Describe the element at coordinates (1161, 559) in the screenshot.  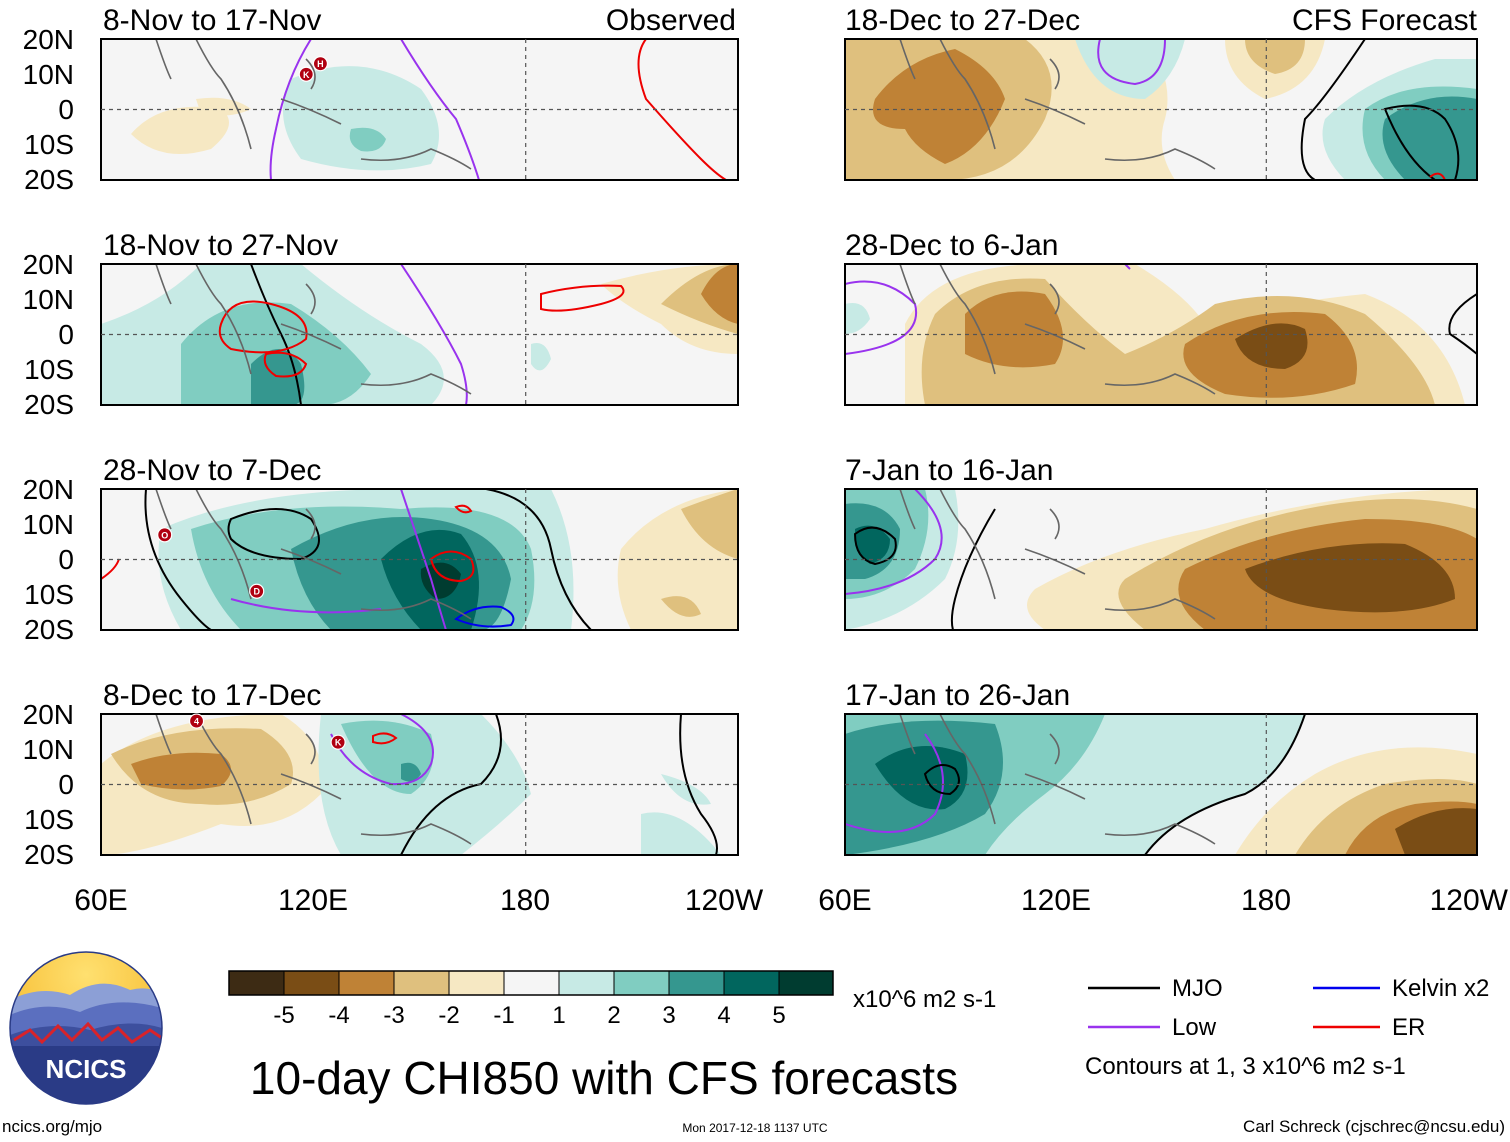
I see `map-panel-p7` at that location.